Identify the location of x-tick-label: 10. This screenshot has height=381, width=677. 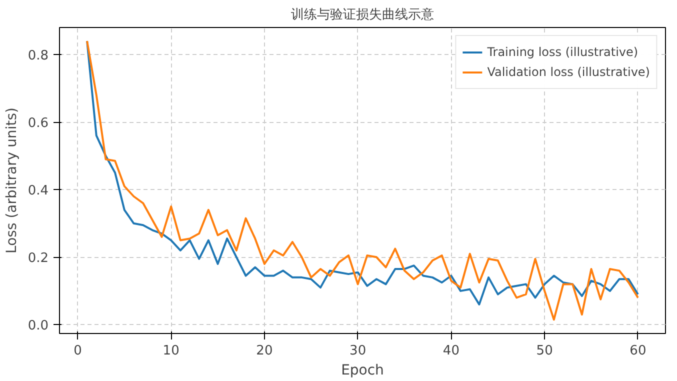
(171, 351).